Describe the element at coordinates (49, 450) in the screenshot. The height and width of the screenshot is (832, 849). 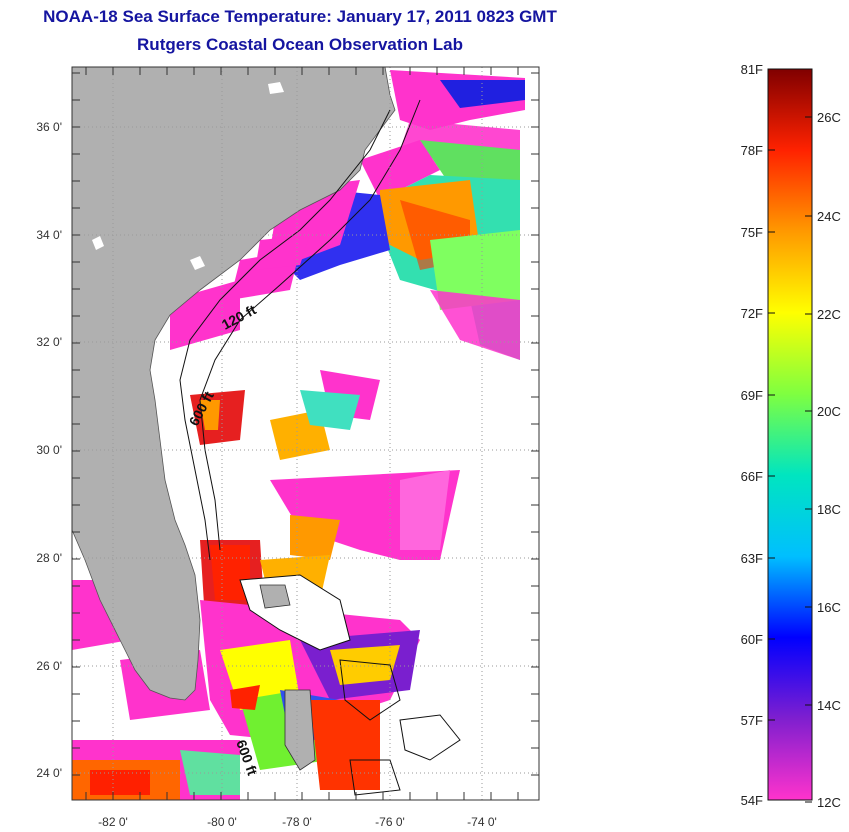
I see `lat-tick-label: 30 0'` at that location.